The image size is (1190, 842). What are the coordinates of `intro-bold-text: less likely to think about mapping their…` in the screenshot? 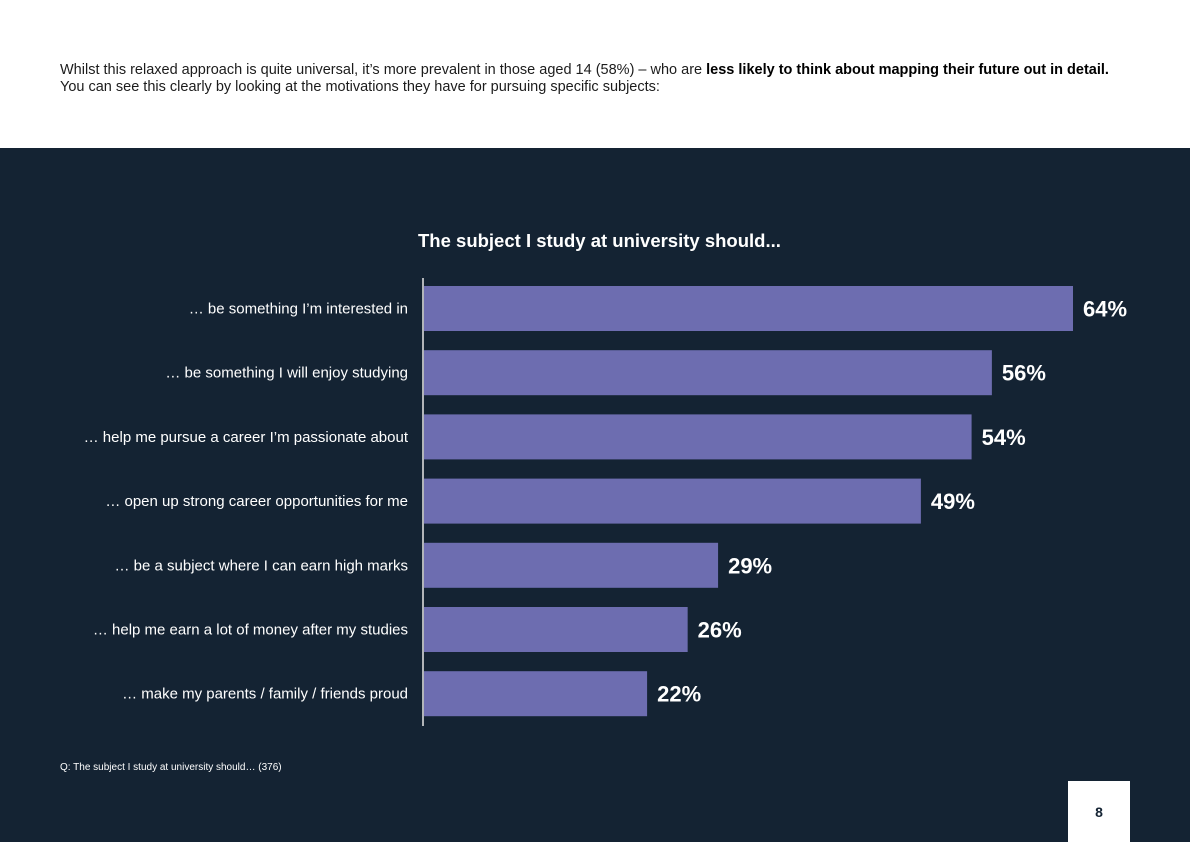 It's located at (907, 70).